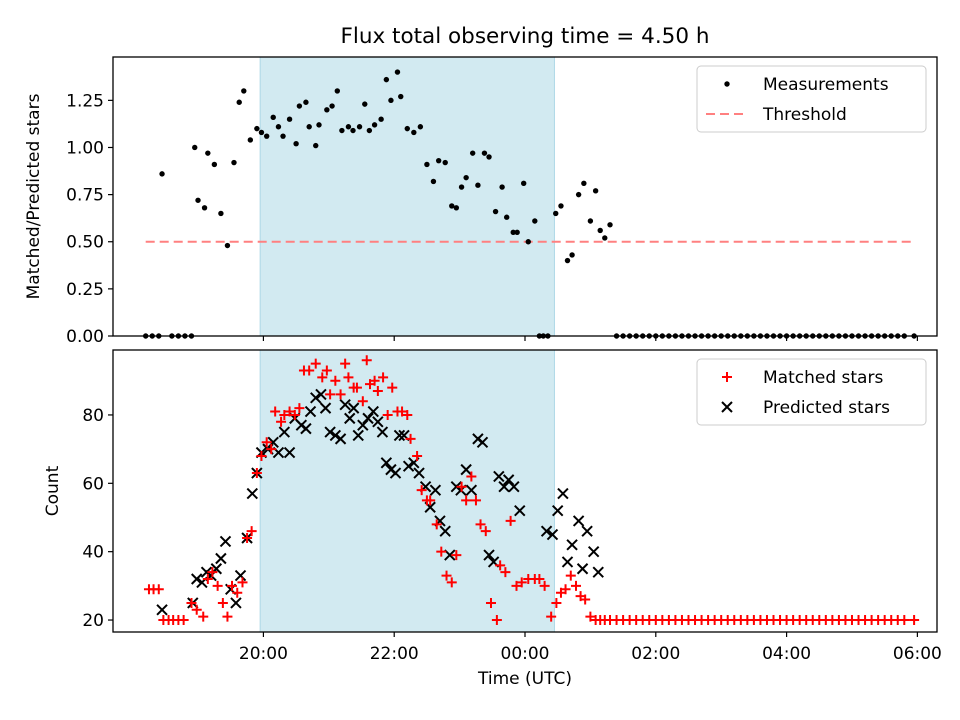 The width and height of the screenshot is (960, 720). Describe the element at coordinates (85, 148) in the screenshot. I see `y-tick-label: 1.00` at that location.